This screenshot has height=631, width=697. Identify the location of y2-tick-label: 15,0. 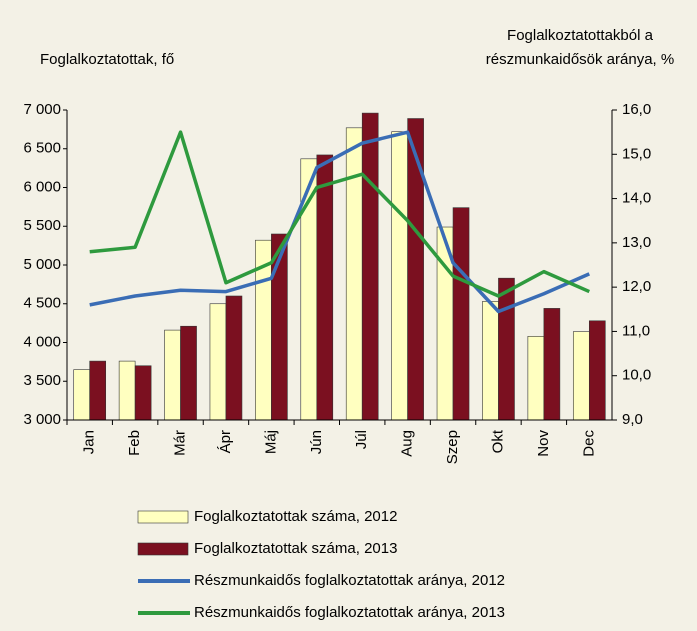
(636, 153).